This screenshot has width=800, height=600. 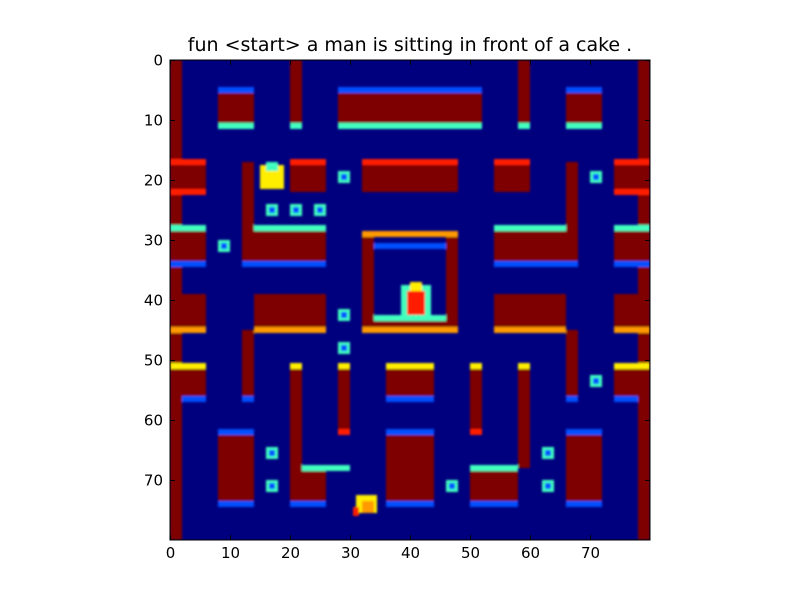 I want to click on y-tick-label: 20, so click(x=153, y=181).